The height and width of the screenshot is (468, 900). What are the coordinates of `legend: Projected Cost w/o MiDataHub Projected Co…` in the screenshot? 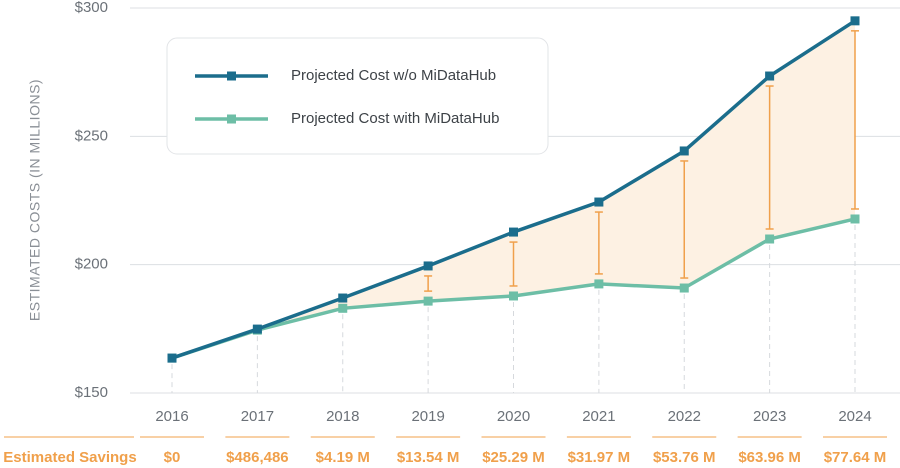 It's located at (357, 96).